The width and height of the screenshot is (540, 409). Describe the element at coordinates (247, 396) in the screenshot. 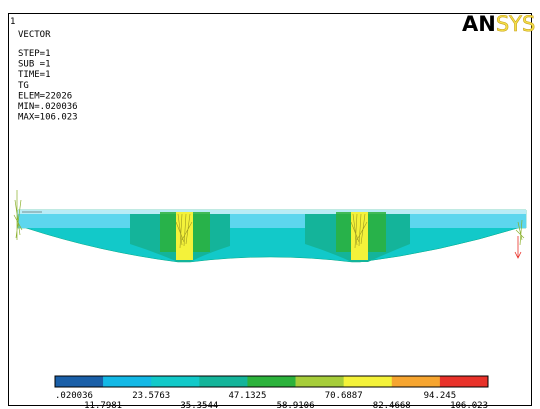

I see `legend-label: 47.1325` at that location.